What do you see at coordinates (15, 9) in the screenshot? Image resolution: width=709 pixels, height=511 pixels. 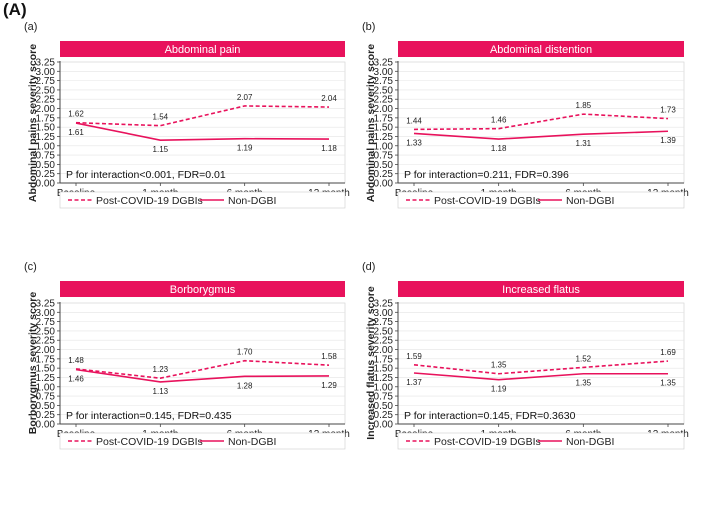 I see `figure-label: (A)` at bounding box center [15, 9].